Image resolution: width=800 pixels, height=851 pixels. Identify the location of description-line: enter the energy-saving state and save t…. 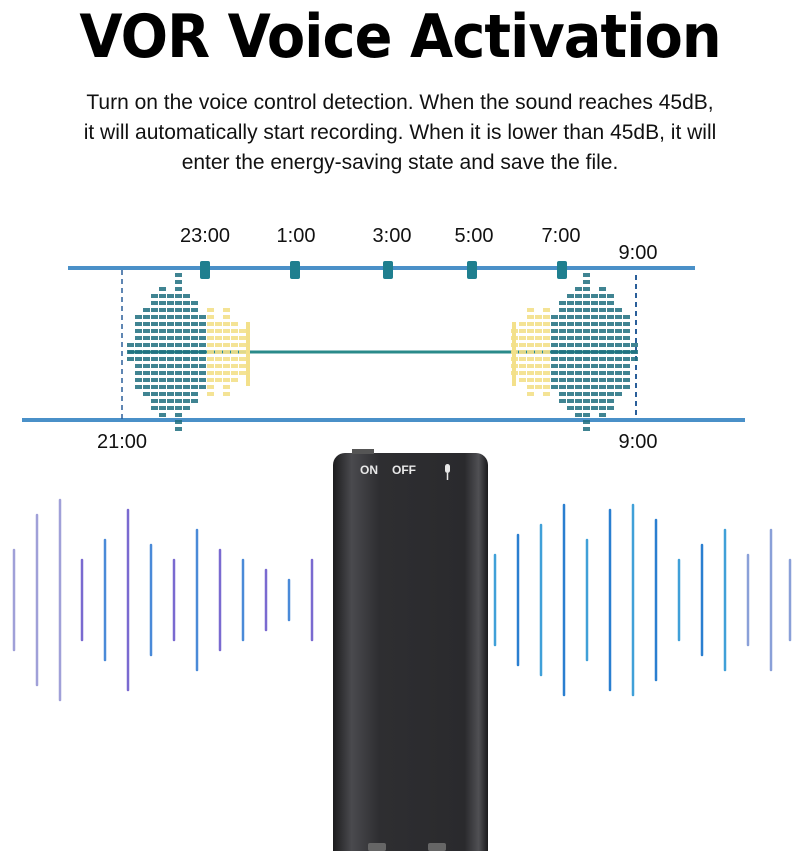
(400, 162).